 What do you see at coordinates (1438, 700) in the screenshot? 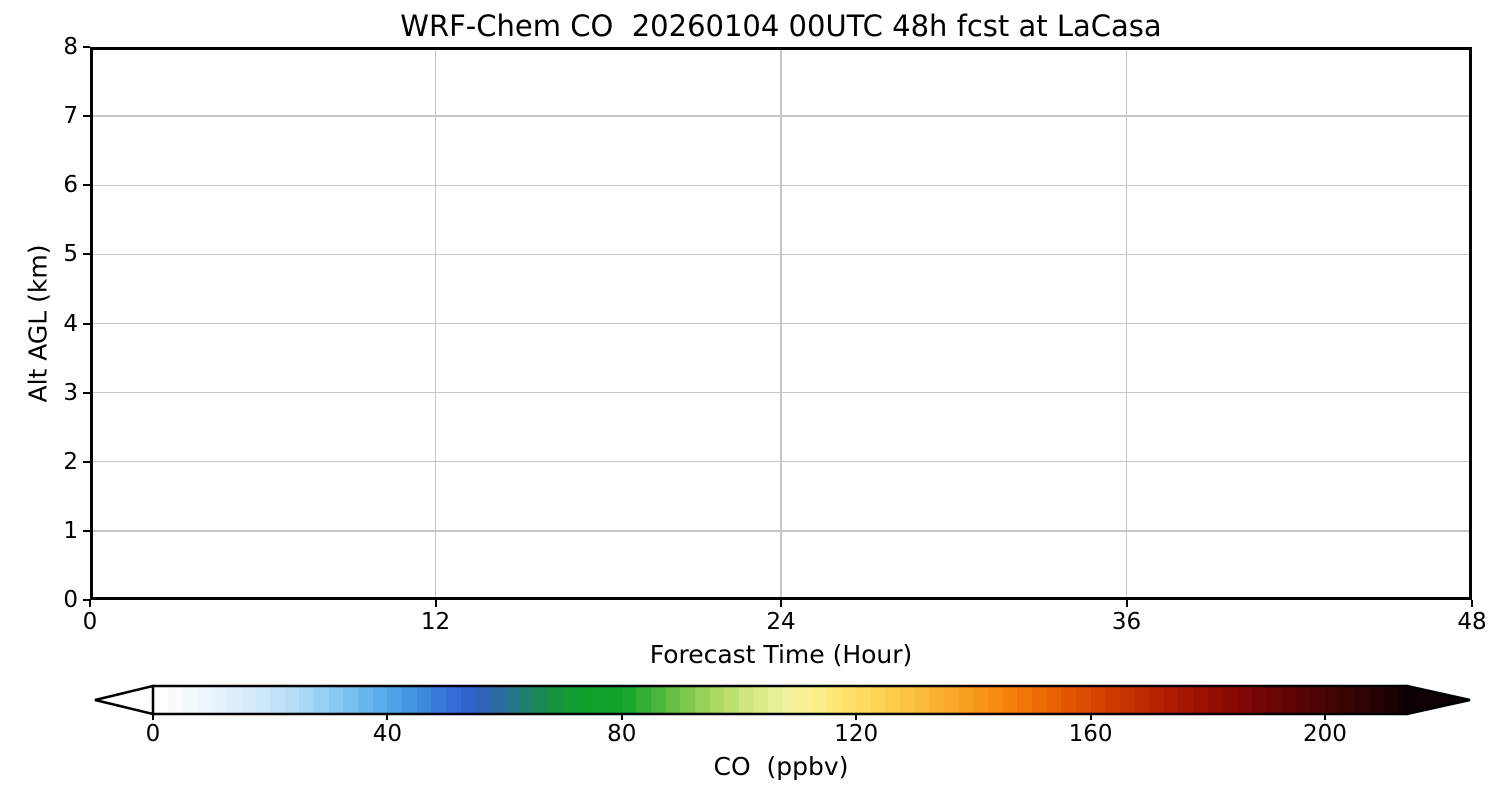
I see `colorbar-extend-right-arrow` at bounding box center [1438, 700].